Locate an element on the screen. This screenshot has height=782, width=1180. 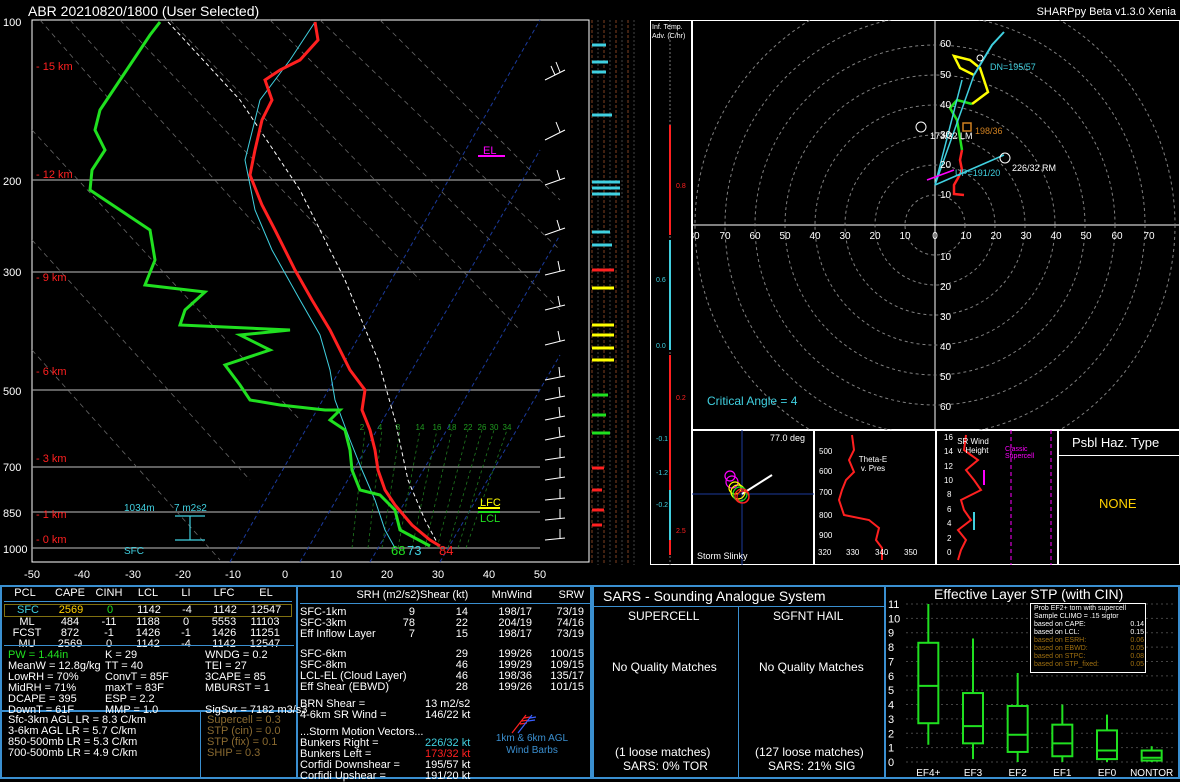
svg-text: 6 is located at coordinates (949, 509).